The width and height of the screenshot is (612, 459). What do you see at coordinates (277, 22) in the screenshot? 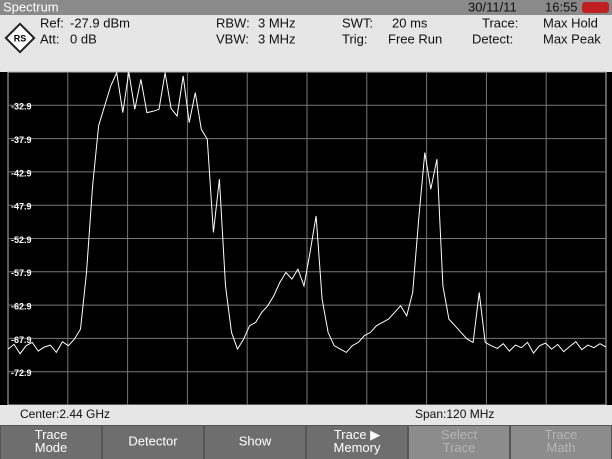
I see `rbw: 3 MHz` at bounding box center [277, 22].